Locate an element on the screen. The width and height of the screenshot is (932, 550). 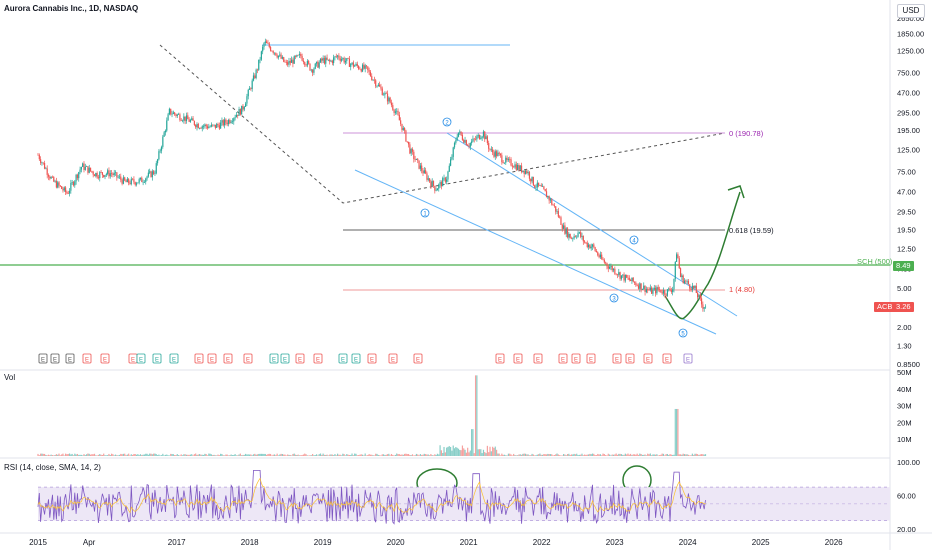
wave-label-text: 2 is located at coordinates (447, 124).